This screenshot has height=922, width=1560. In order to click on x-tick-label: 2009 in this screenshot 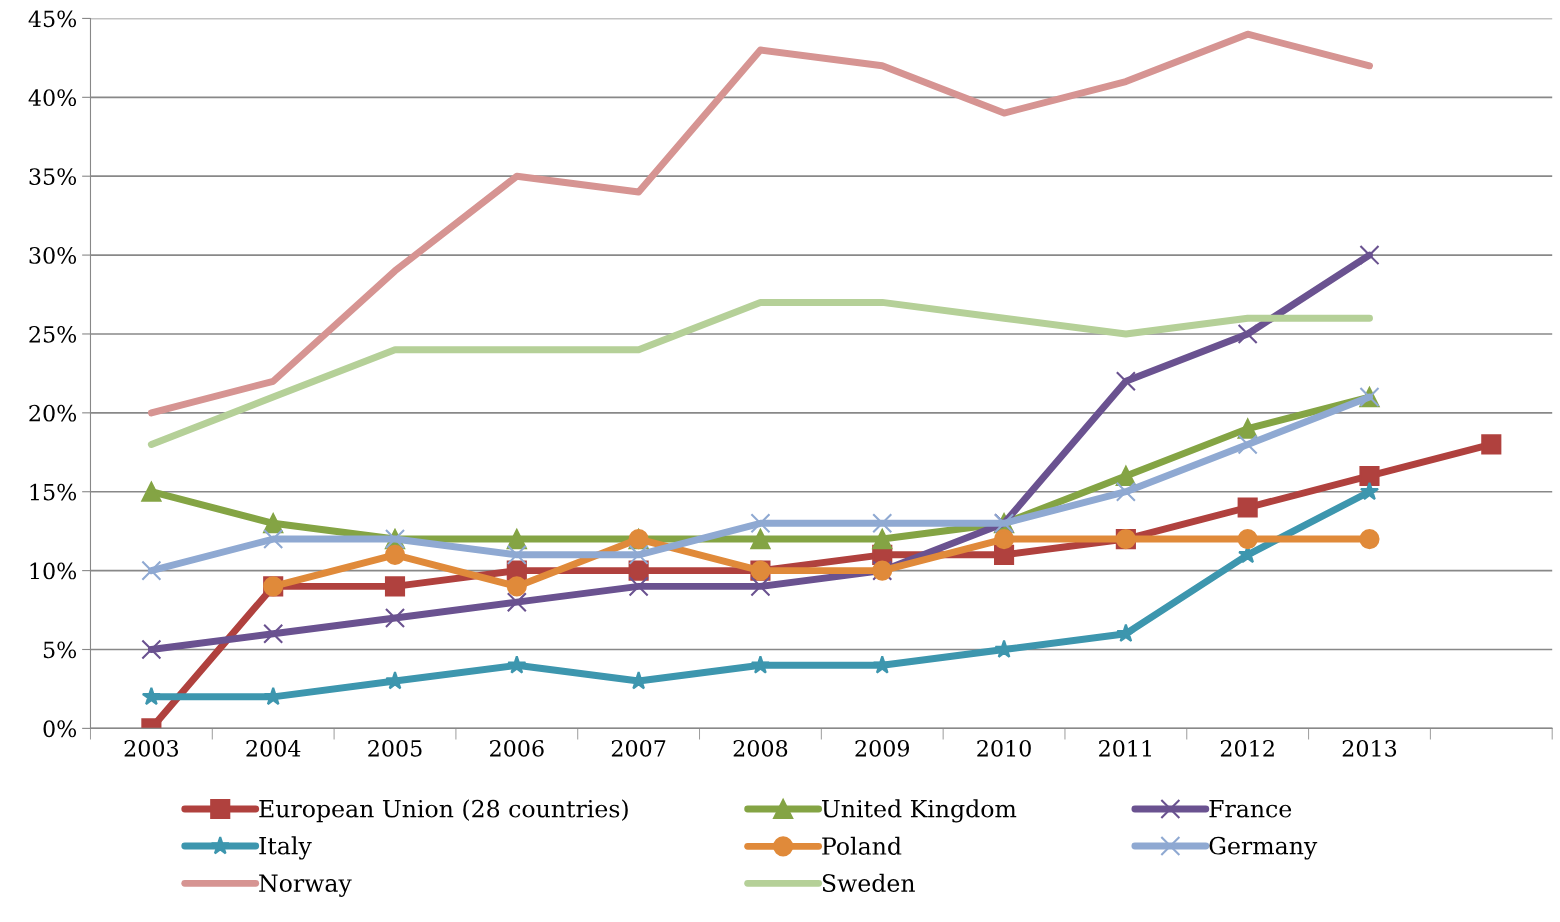, I will do `click(882, 748)`.